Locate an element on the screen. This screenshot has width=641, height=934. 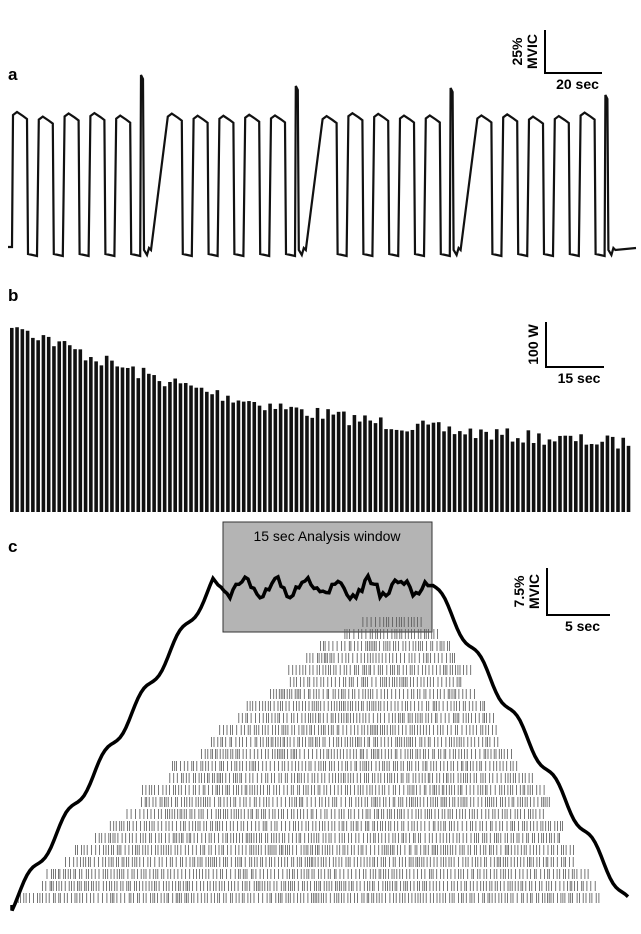
scale-bar-label: 20 sec is located at coordinates (577, 84).